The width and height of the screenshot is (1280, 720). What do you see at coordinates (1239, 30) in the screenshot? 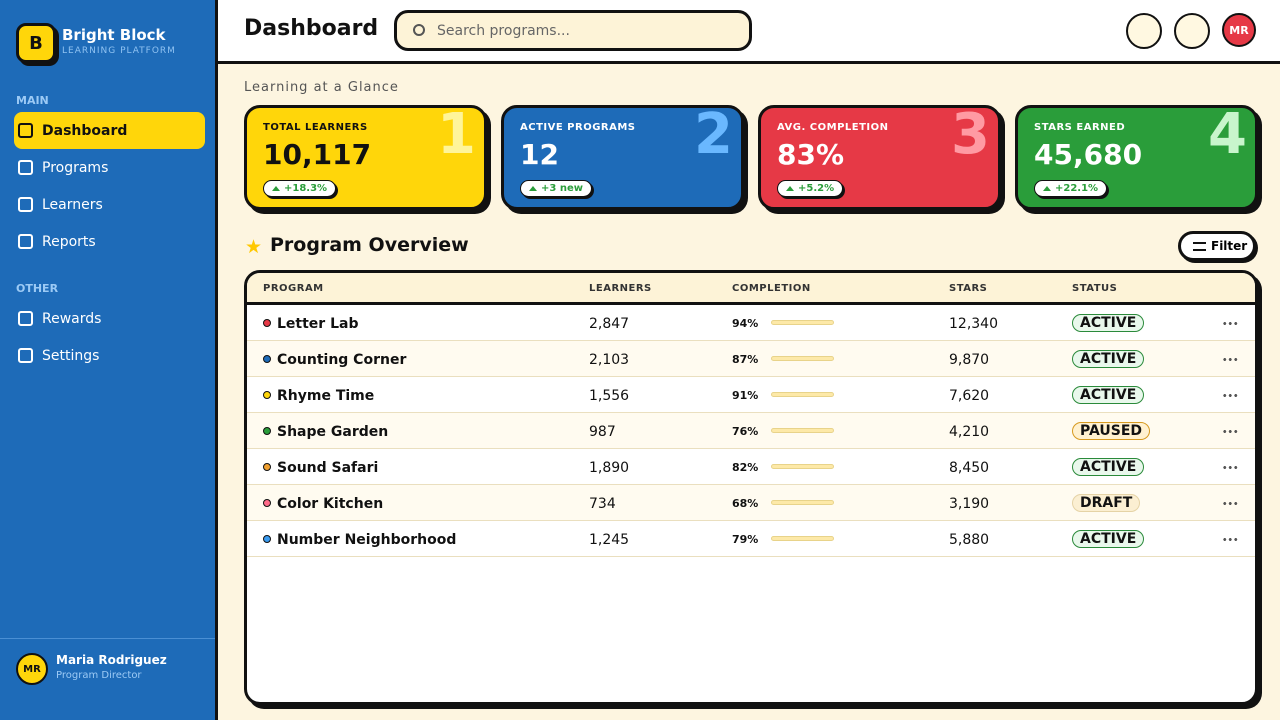
I see `header-avatar: MR` at bounding box center [1239, 30].